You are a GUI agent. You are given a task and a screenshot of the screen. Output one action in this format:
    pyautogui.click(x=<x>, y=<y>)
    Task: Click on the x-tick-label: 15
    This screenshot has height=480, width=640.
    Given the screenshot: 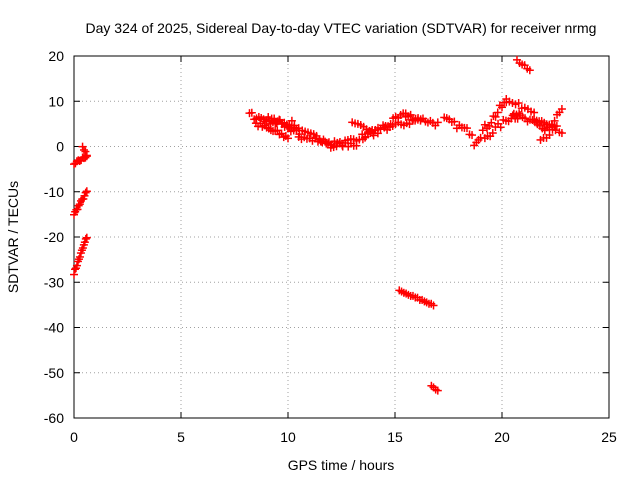 What is the action you would take?
    pyautogui.click(x=395, y=437)
    